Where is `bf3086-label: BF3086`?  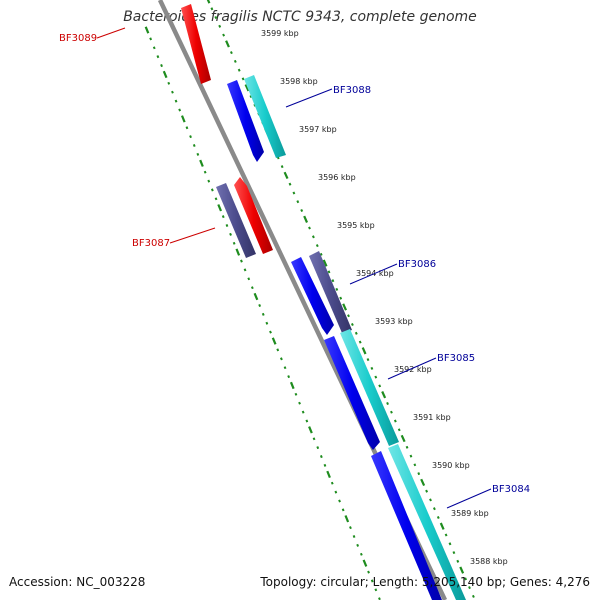
bf3086-label: BF3086 is located at coordinates (417, 264).